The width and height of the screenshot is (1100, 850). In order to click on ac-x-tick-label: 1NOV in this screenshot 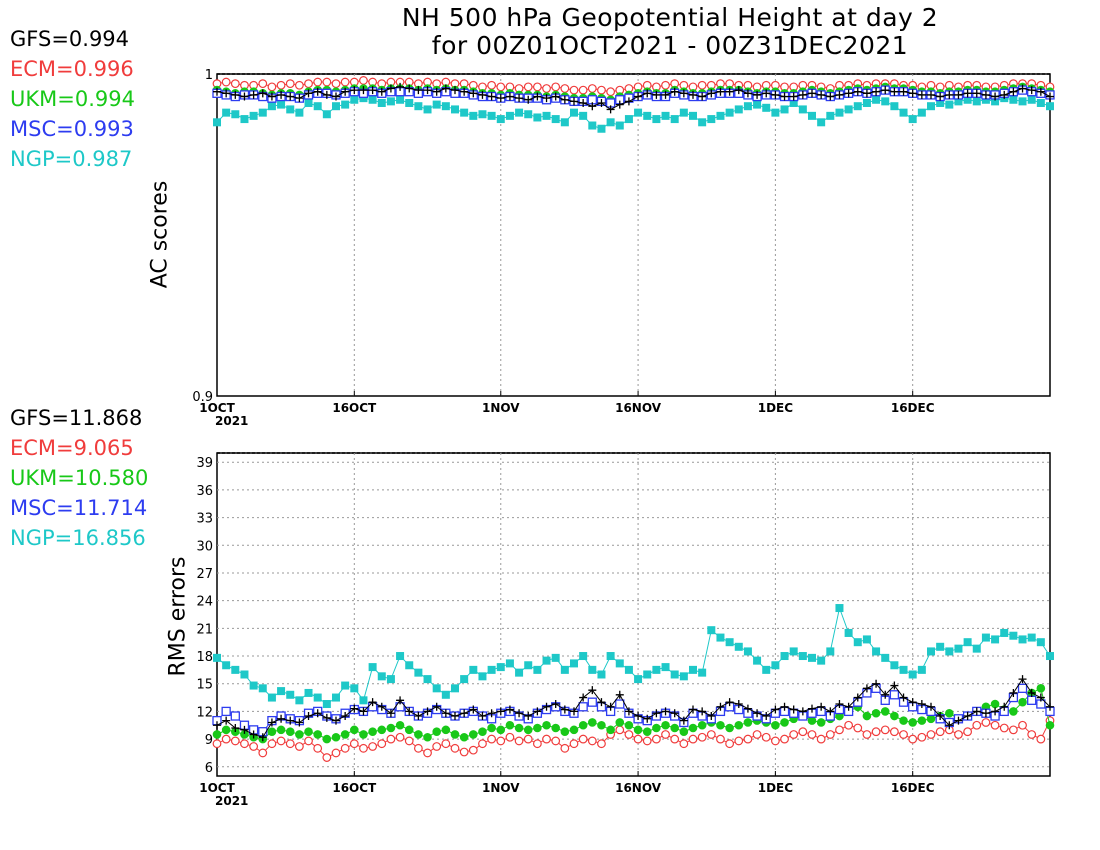, I will do `click(501, 408)`.